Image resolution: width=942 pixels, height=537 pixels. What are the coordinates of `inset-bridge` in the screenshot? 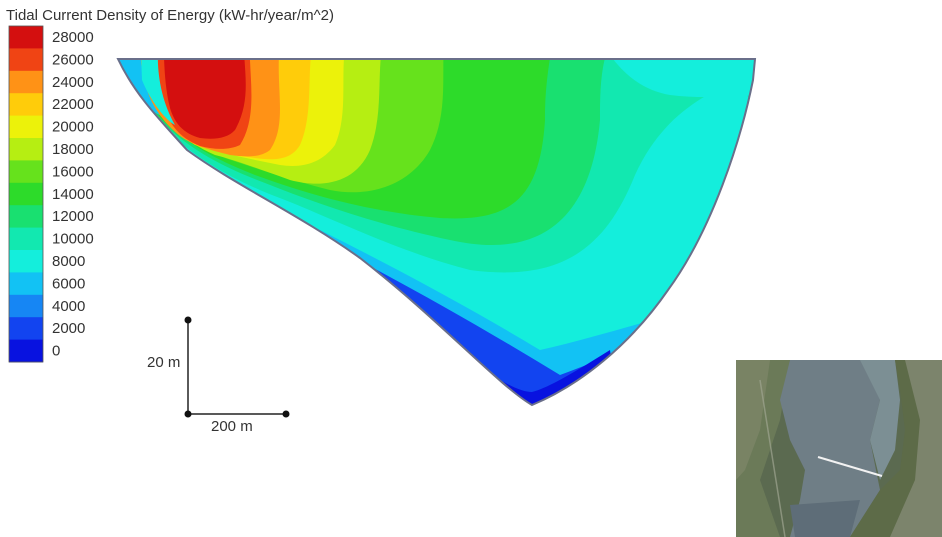 It's located at (850, 466).